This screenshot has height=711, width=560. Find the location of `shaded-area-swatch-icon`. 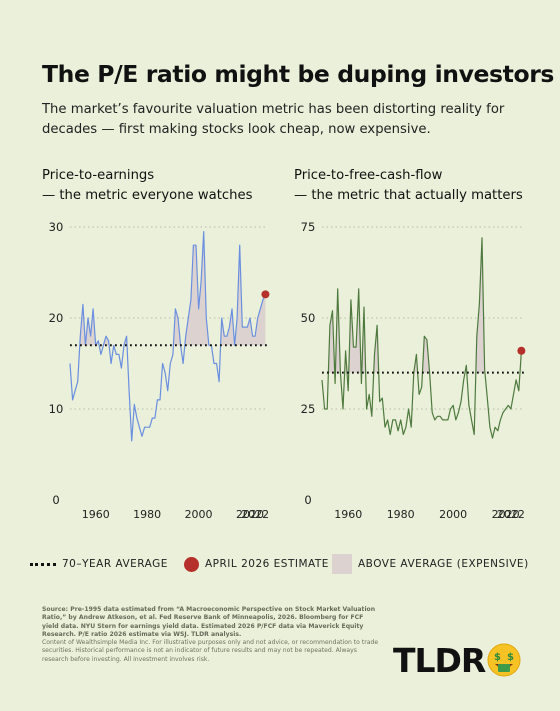

shaded-area-swatch-icon is located at coordinates (342, 564).